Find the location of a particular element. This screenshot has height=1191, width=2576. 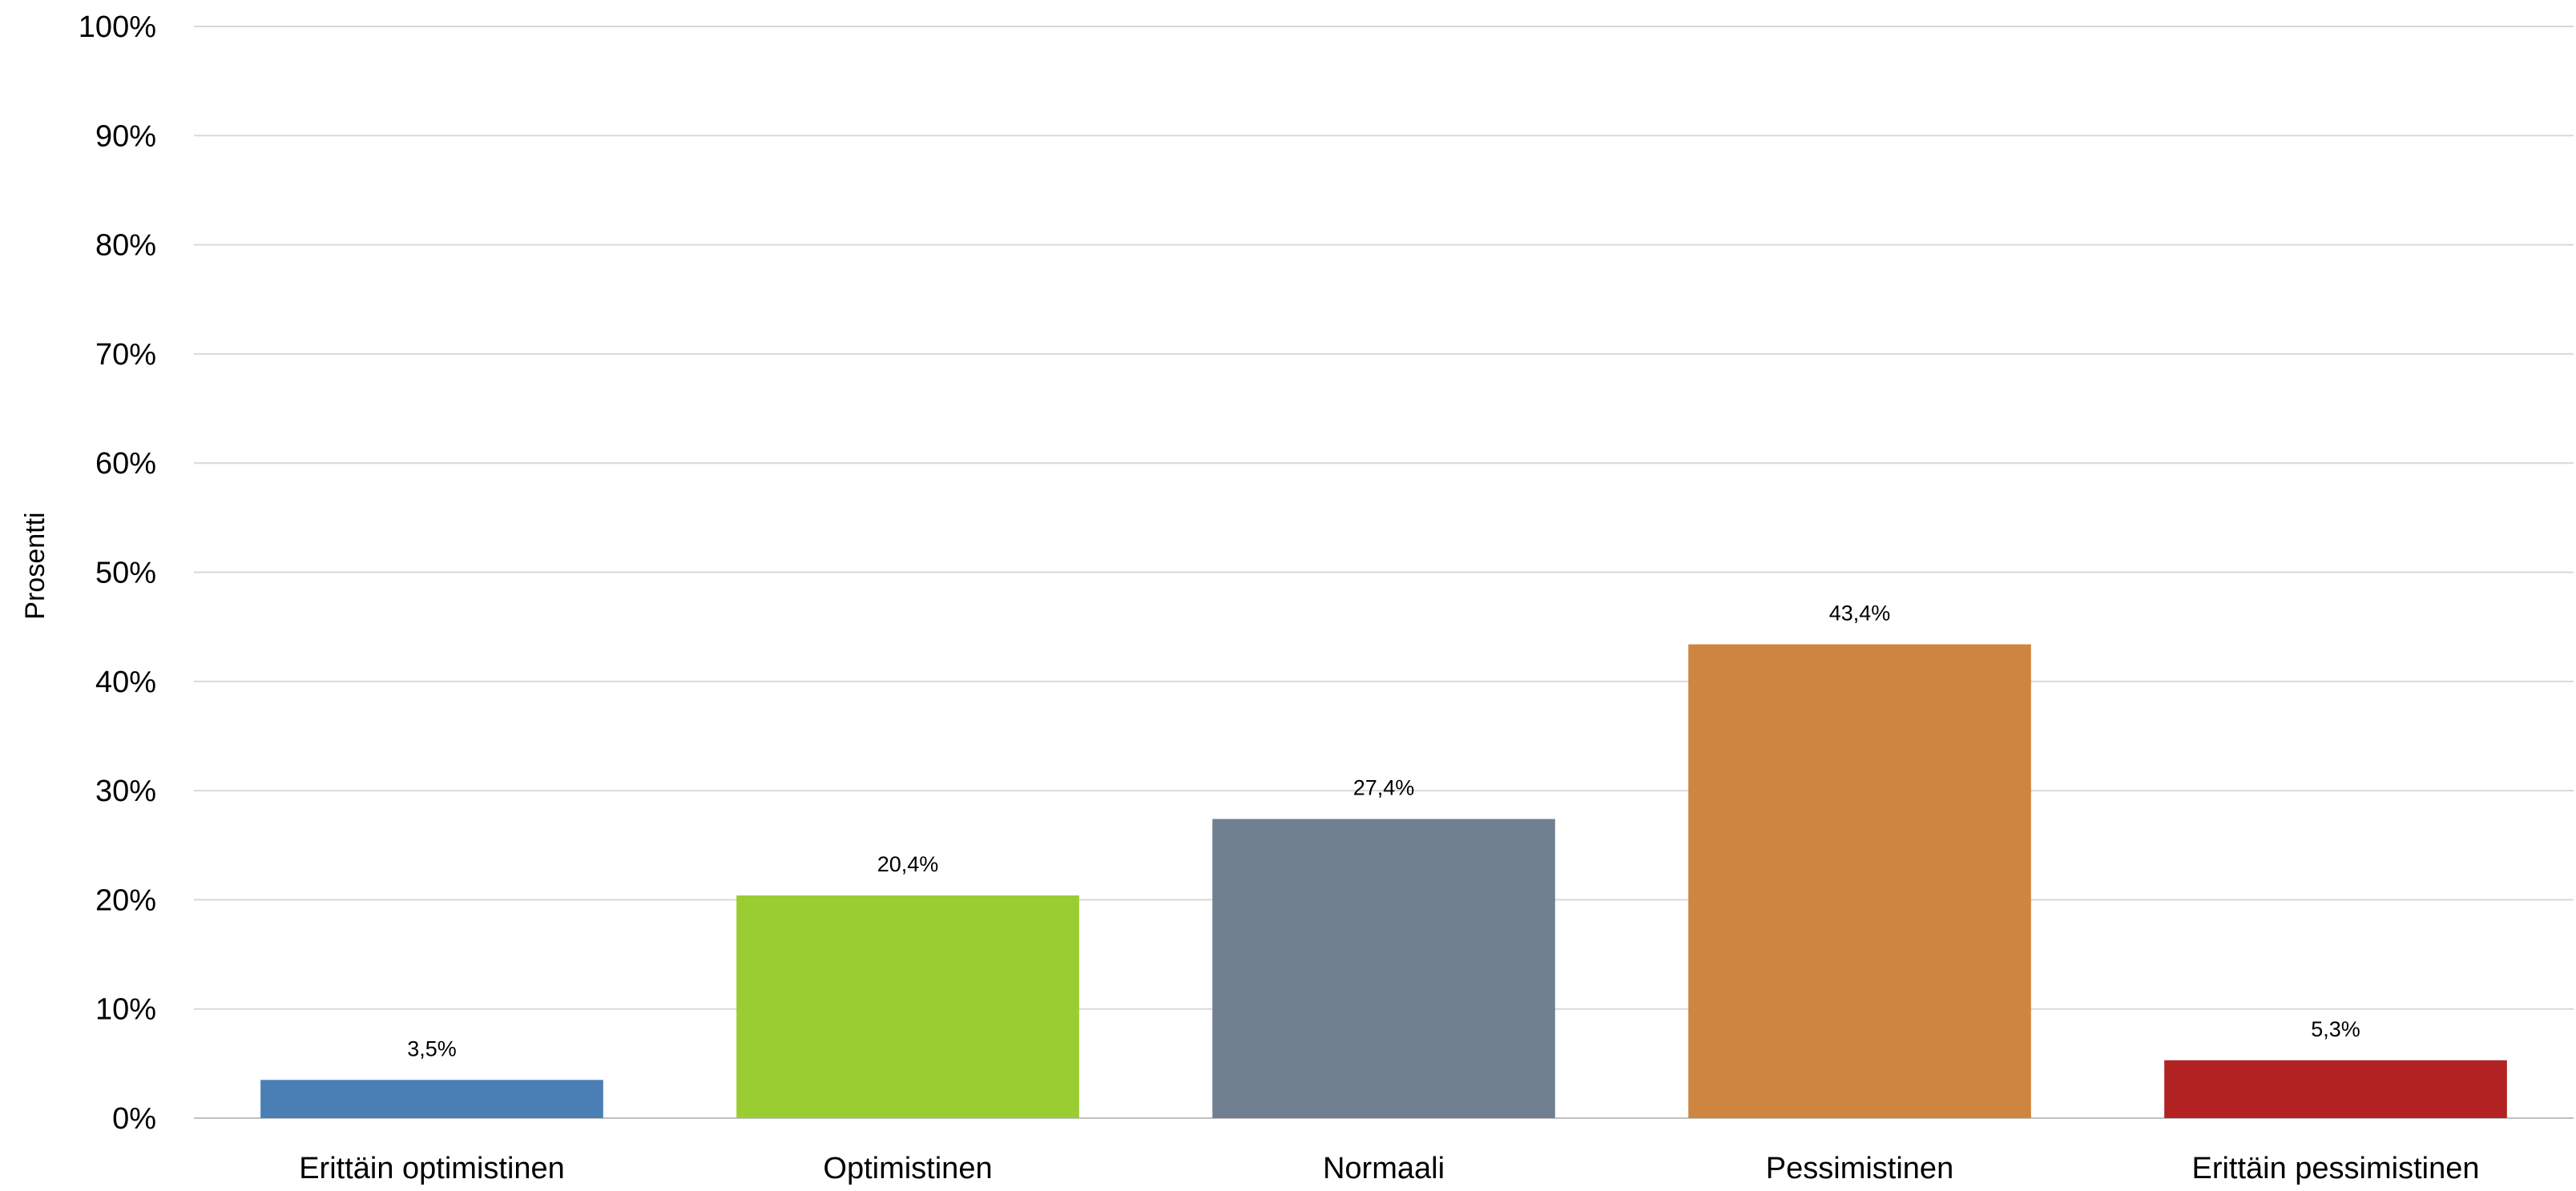

y-tick-label: 40% is located at coordinates (125, 683).